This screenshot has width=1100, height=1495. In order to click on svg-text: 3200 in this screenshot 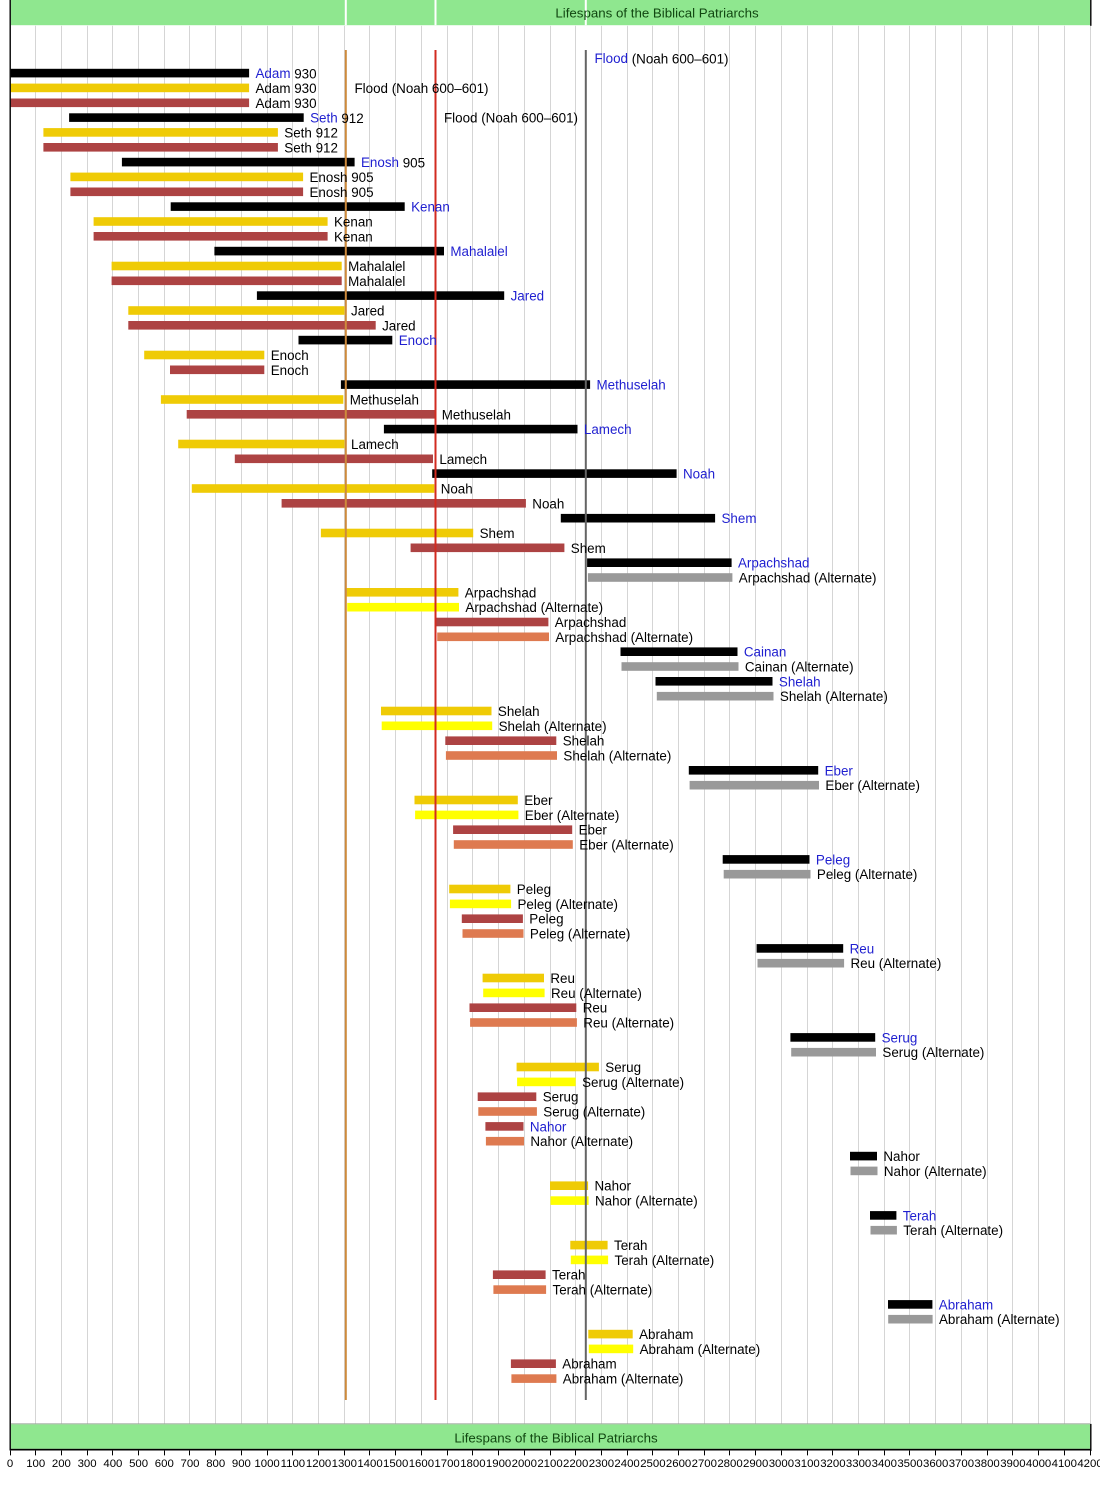, I will do `click(832, 1464)`.